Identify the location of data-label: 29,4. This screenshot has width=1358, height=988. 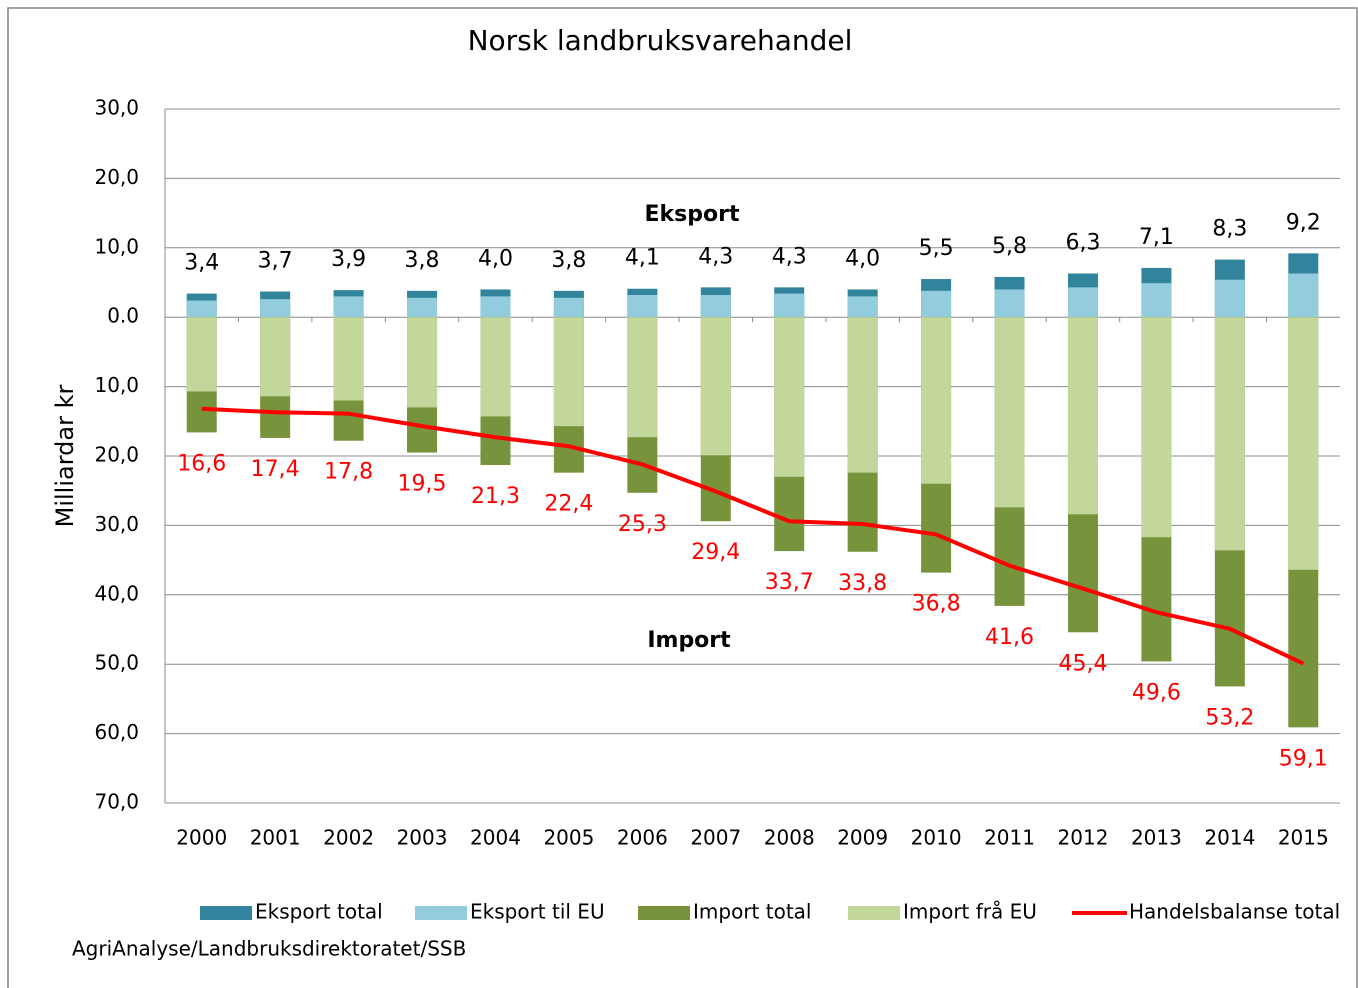
(715, 552).